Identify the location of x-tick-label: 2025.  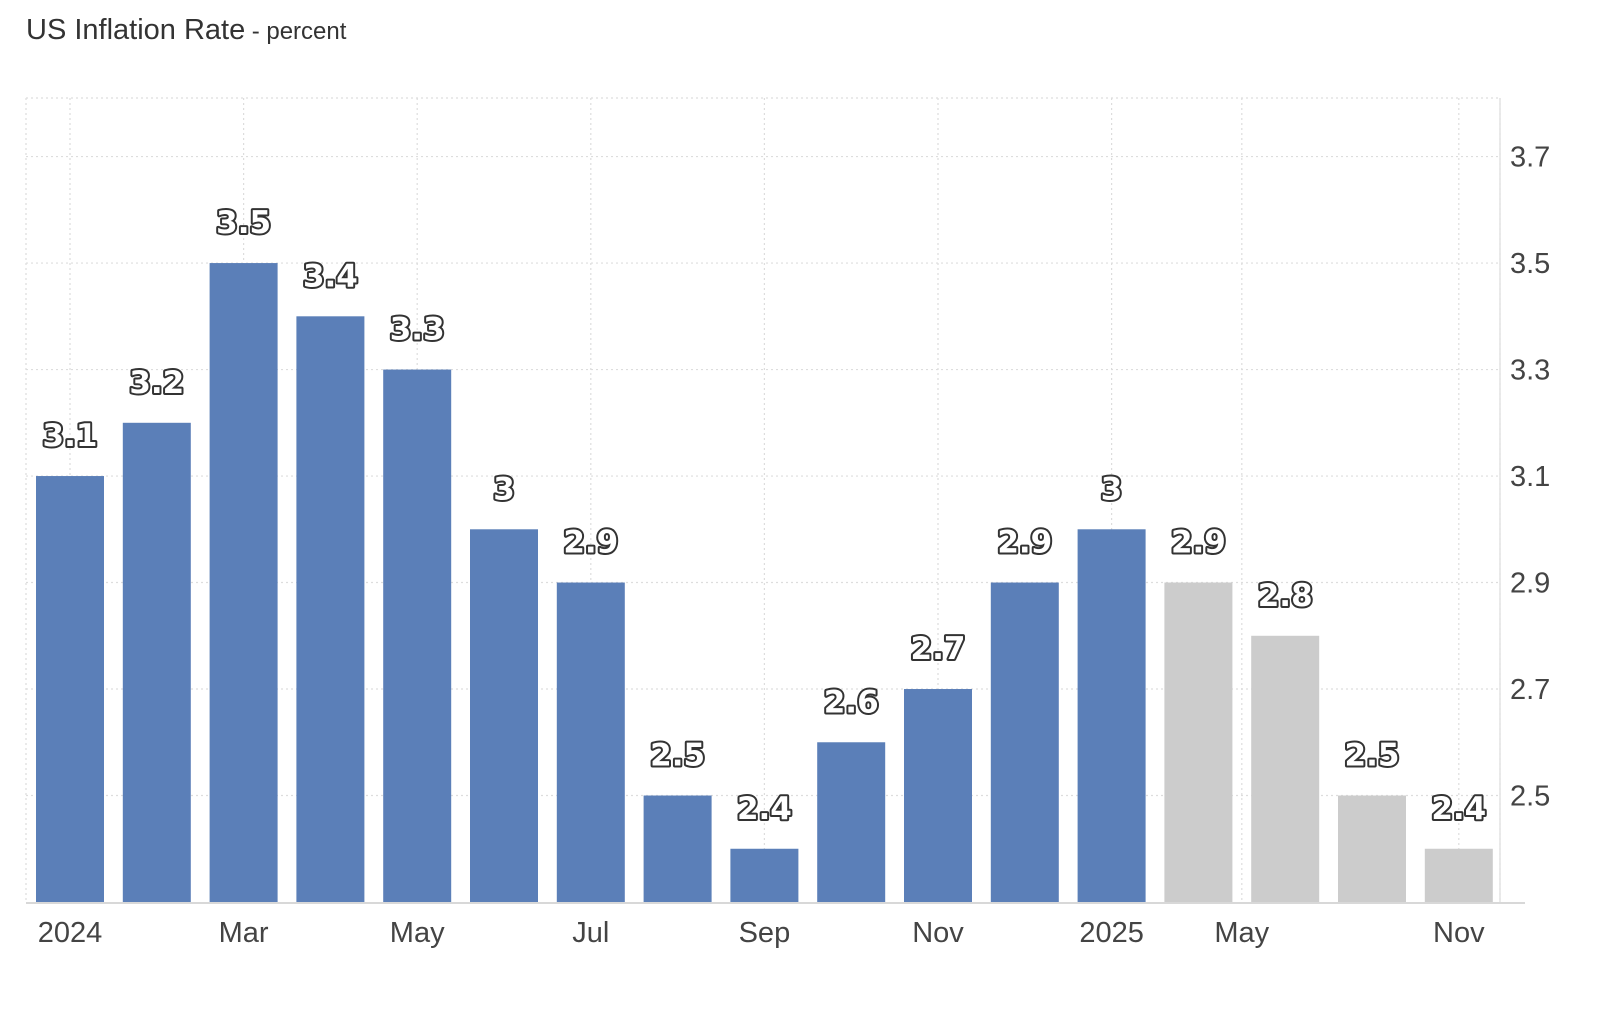
(1111, 933).